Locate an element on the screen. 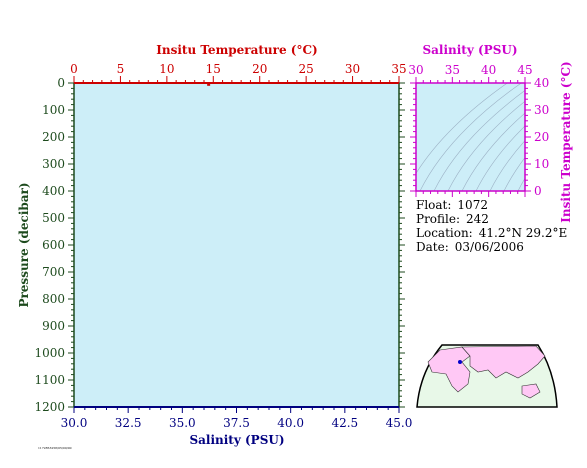 Image resolution: width=587 pixels, height=468 pixels. pressure-tick-label: 400 is located at coordinates (53, 191).